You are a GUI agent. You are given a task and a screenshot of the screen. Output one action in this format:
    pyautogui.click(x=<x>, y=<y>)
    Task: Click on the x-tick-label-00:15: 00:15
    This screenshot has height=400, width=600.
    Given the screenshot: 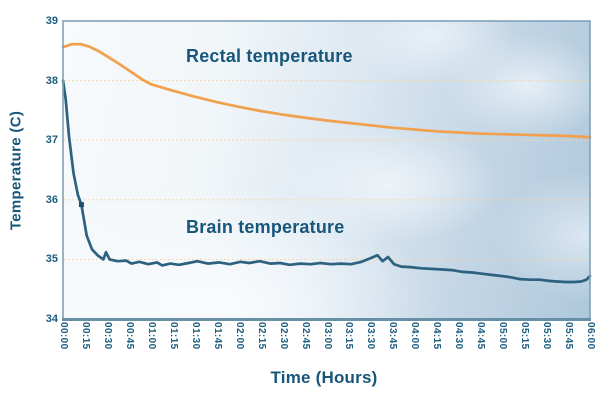 What is the action you would take?
    pyautogui.click(x=85, y=336)
    